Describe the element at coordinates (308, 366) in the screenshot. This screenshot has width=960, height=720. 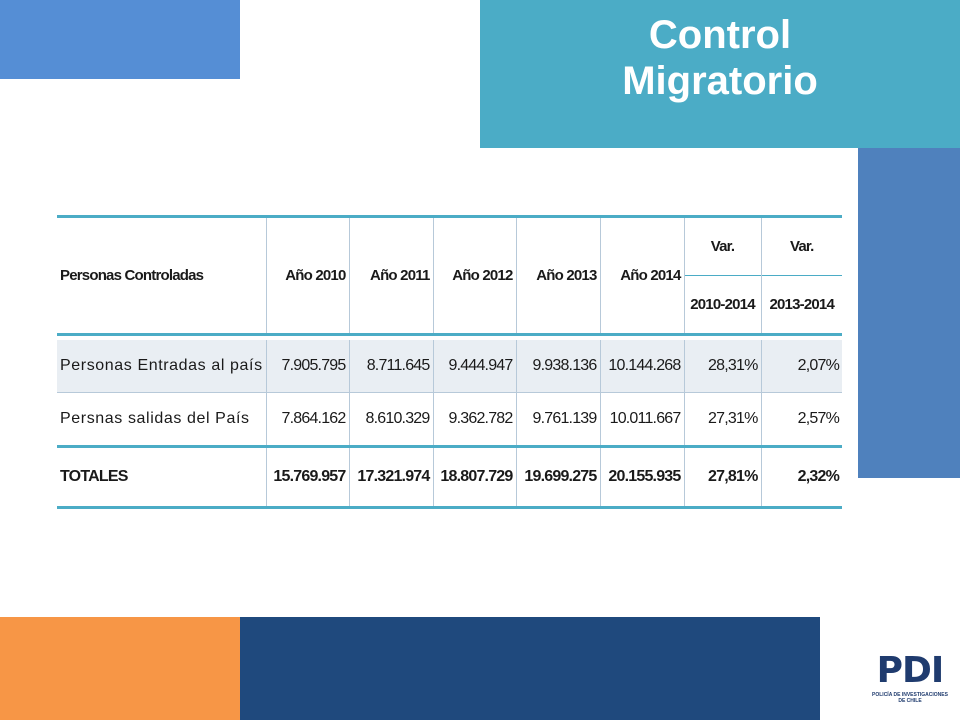
I see `cell-value: 7.905.795` at that location.